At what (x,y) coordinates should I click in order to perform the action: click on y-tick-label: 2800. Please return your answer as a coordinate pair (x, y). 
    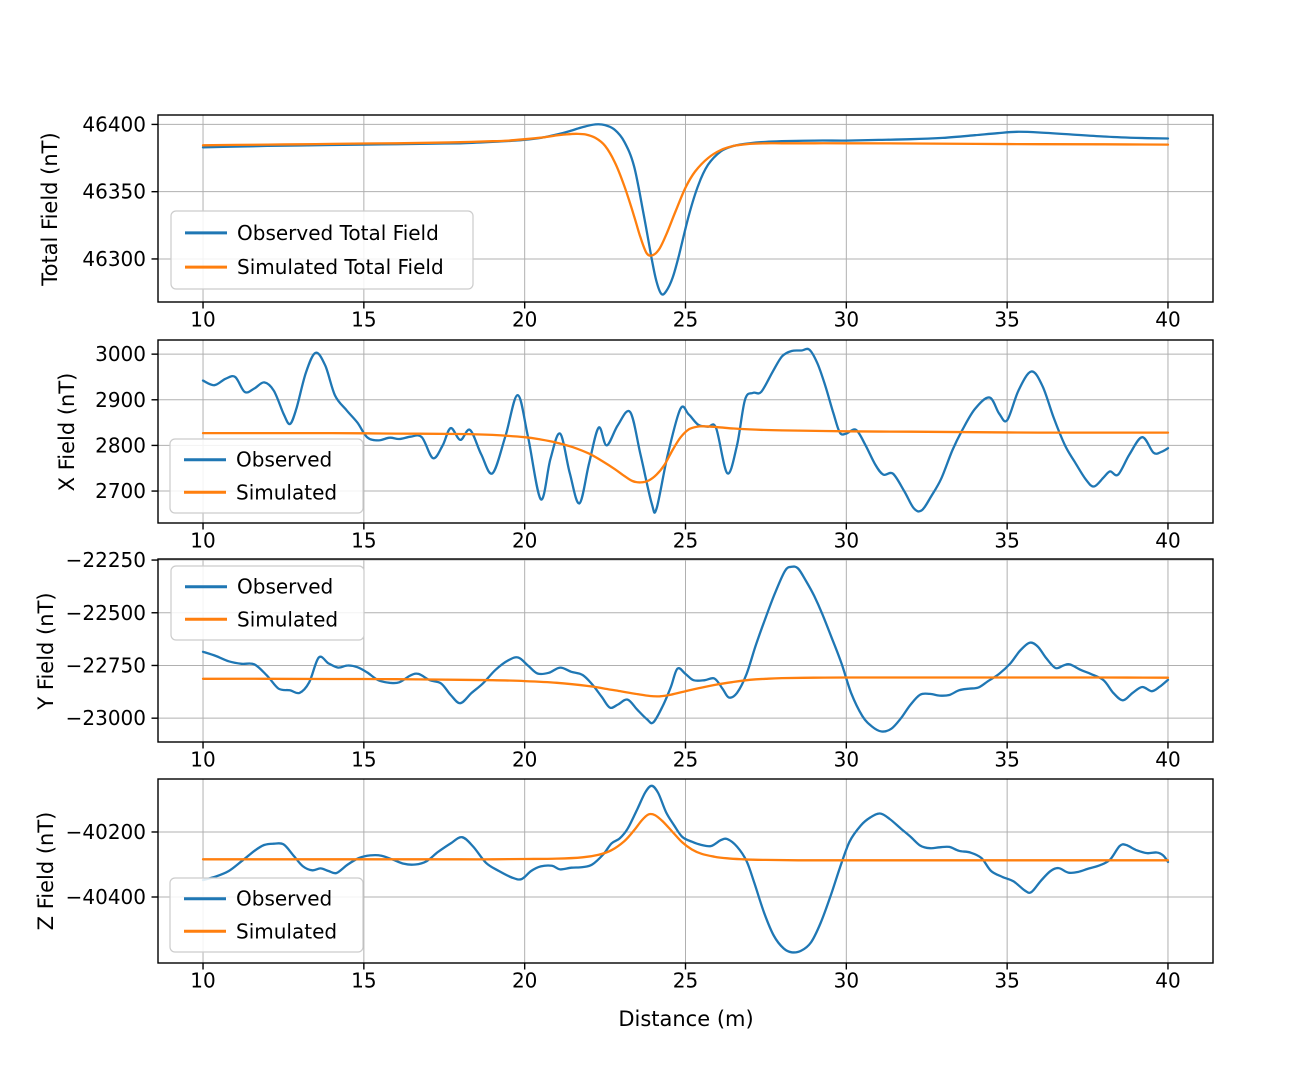
    Looking at the image, I should click on (120, 445).